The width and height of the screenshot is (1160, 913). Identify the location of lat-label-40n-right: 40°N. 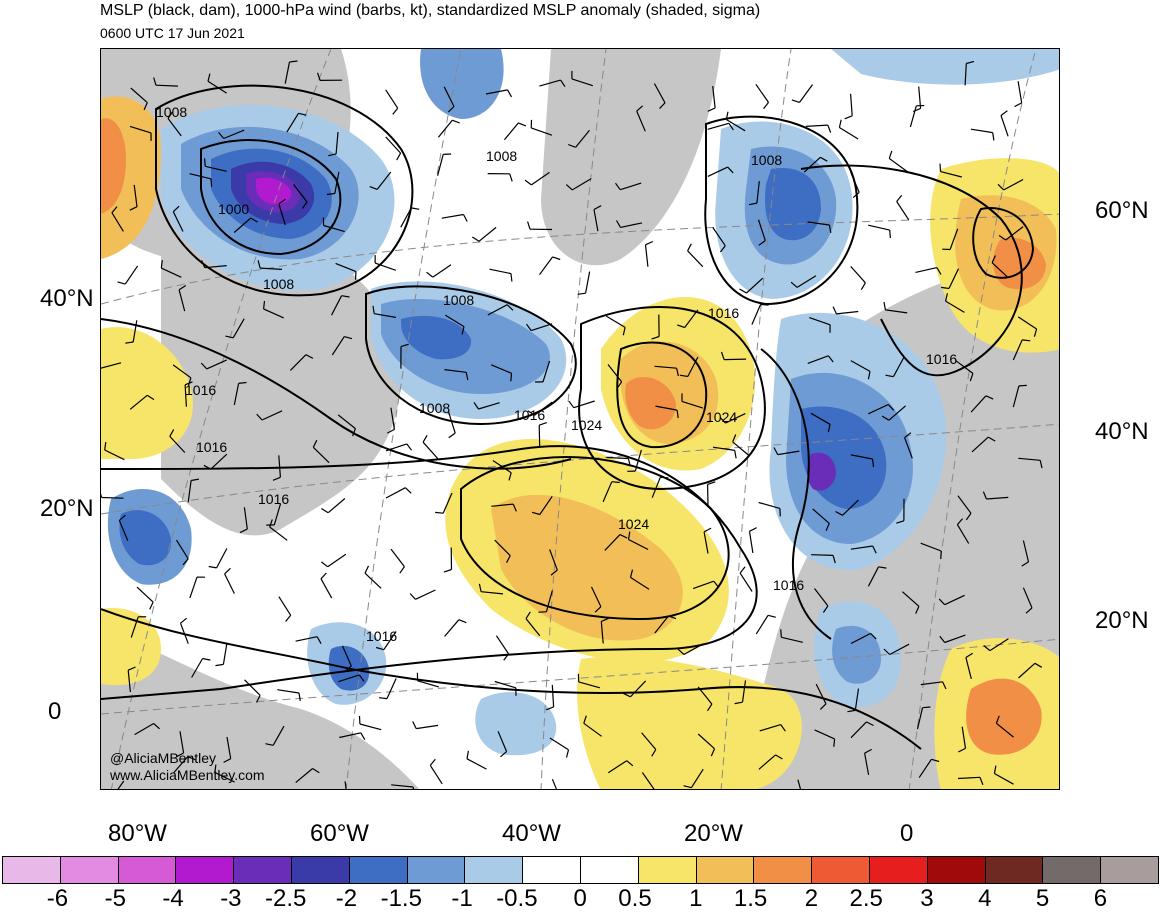
(1122, 432).